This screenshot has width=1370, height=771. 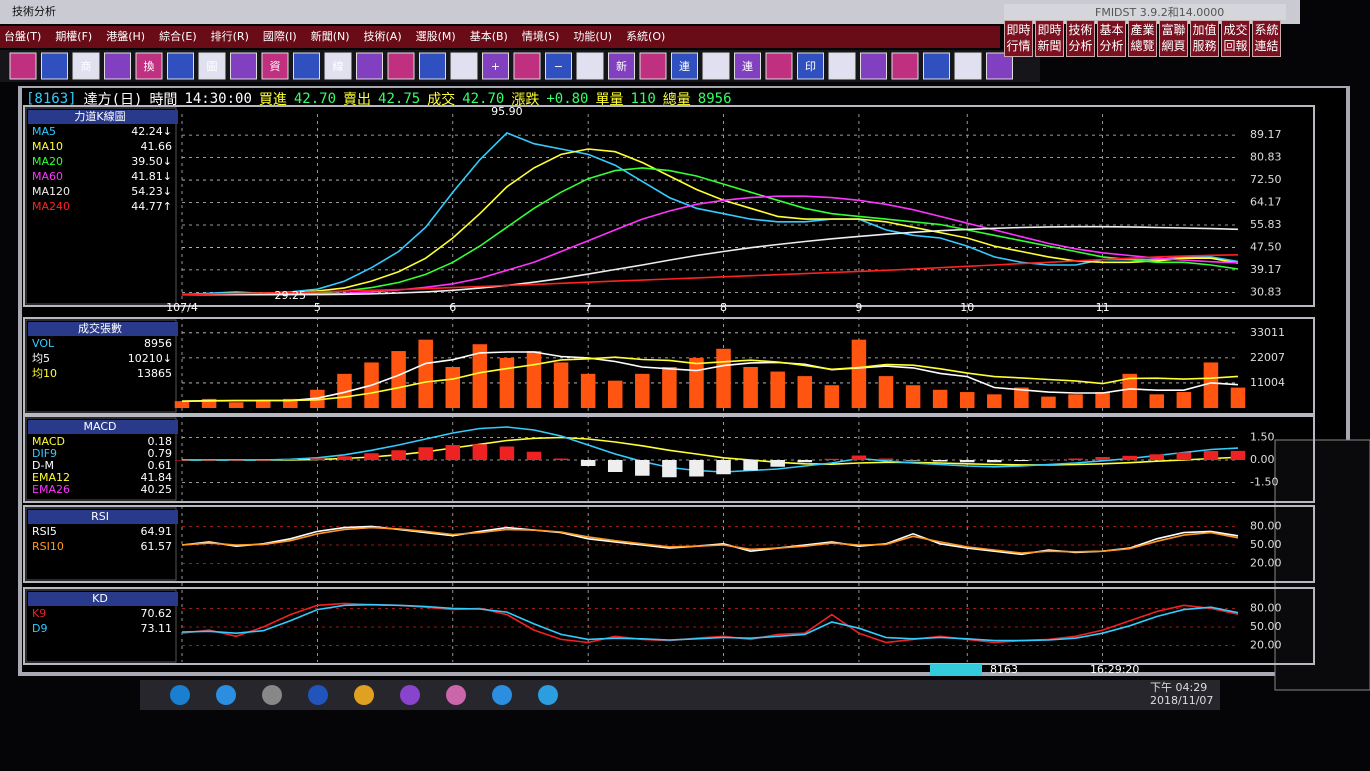 What do you see at coordinates (588, 307) in the screenshot?
I see `x-tick-label: 7` at bounding box center [588, 307].